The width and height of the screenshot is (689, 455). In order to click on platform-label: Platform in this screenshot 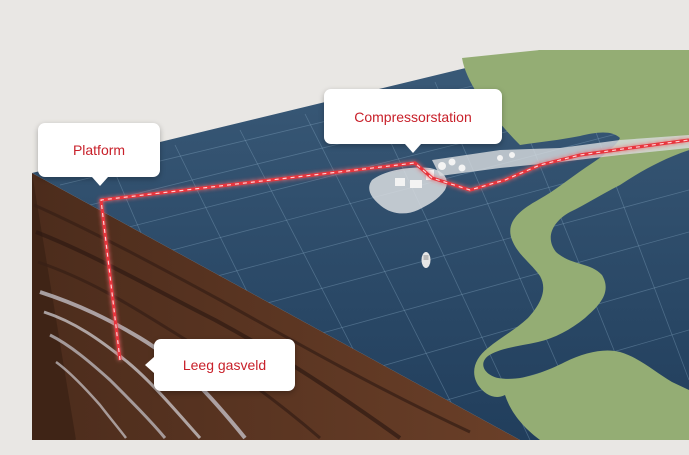, I will do `click(99, 154)`.